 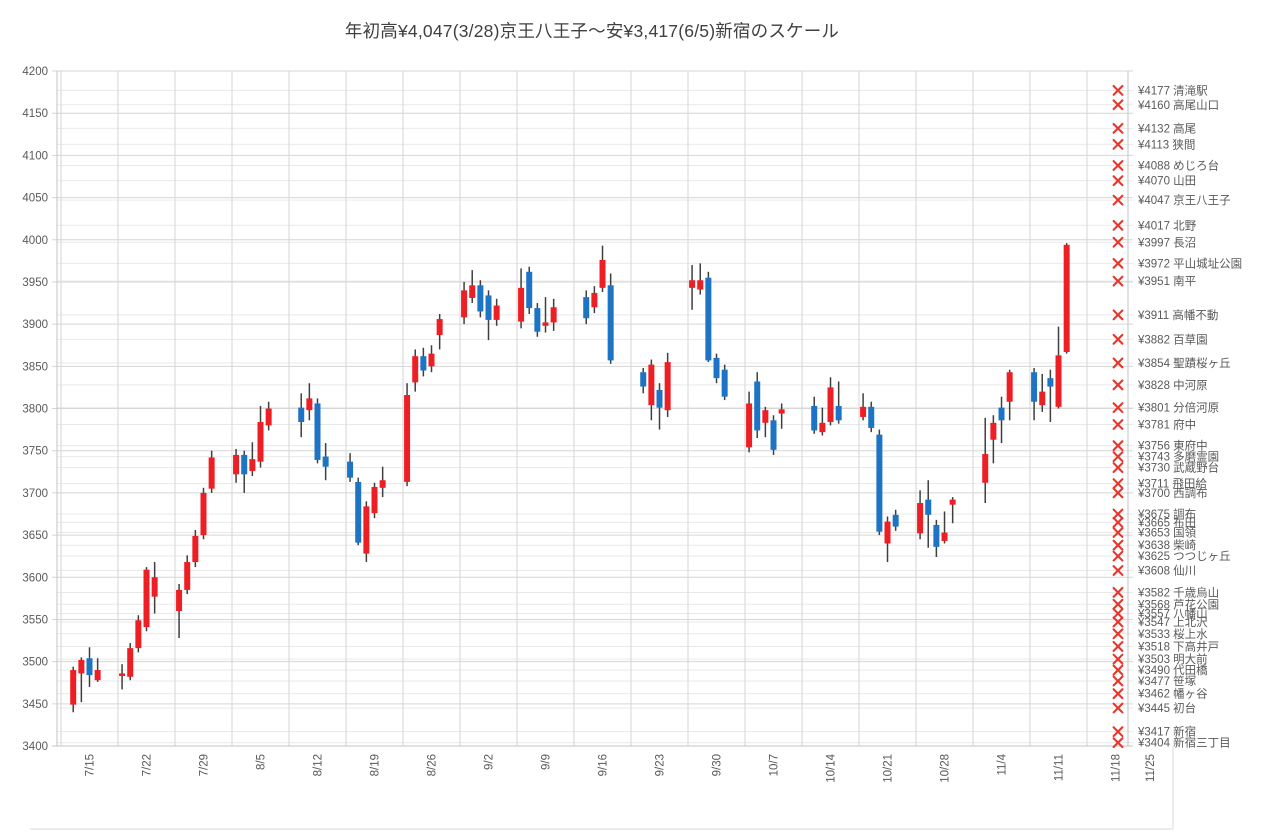 I want to click on station-price-label: ¥3404 新宿三丁目, so click(x=1184, y=743).